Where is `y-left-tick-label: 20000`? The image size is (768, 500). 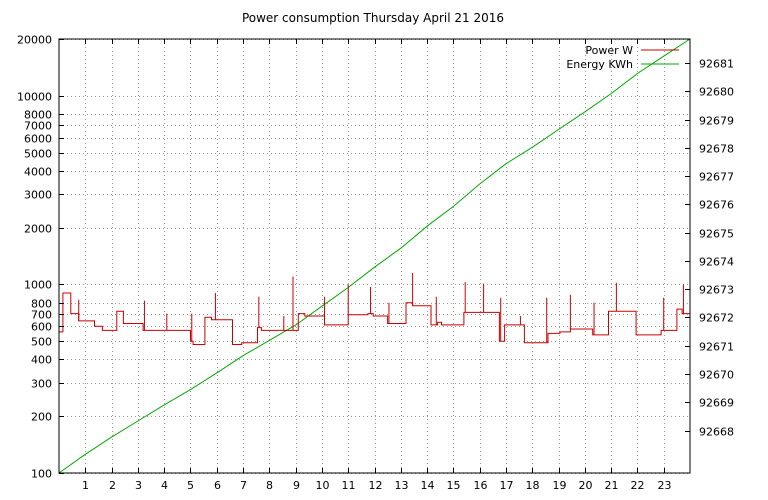
y-left-tick-label: 20000 is located at coordinates (34, 40).